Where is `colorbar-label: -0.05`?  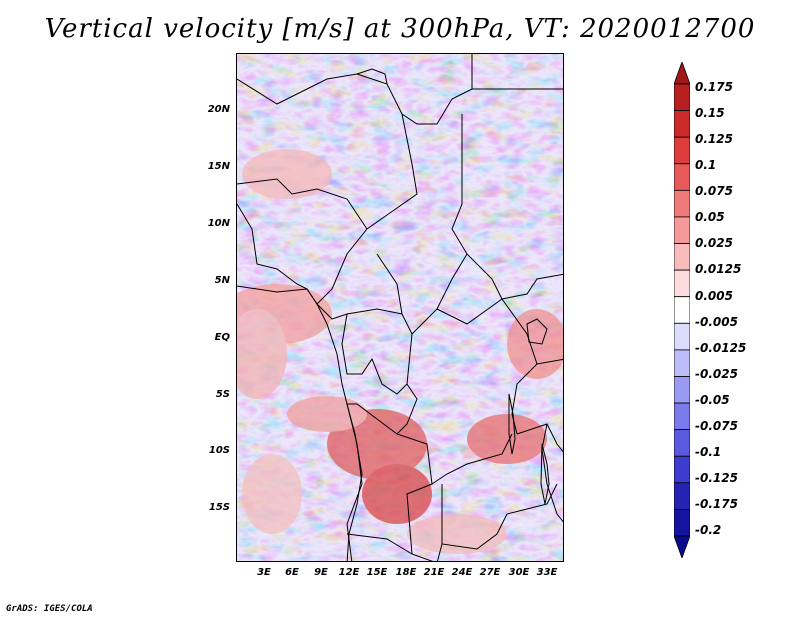 colorbar-label: -0.05 is located at coordinates (712, 400).